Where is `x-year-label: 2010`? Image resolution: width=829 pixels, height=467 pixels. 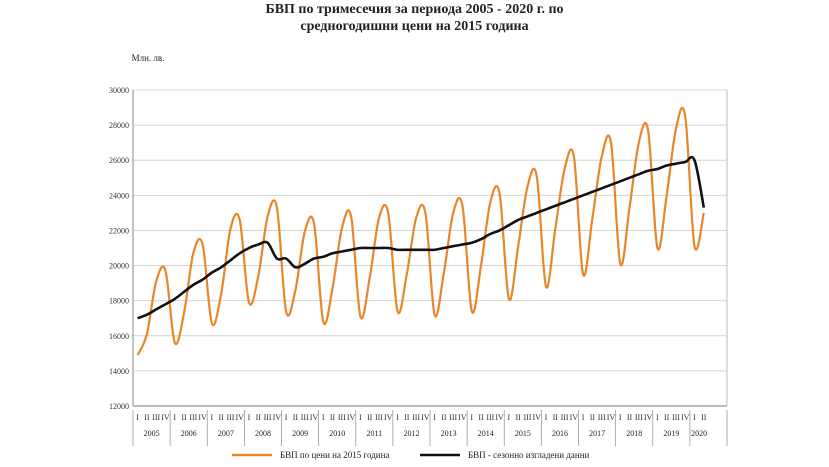
x-year-label: 2010 is located at coordinates (337, 433).